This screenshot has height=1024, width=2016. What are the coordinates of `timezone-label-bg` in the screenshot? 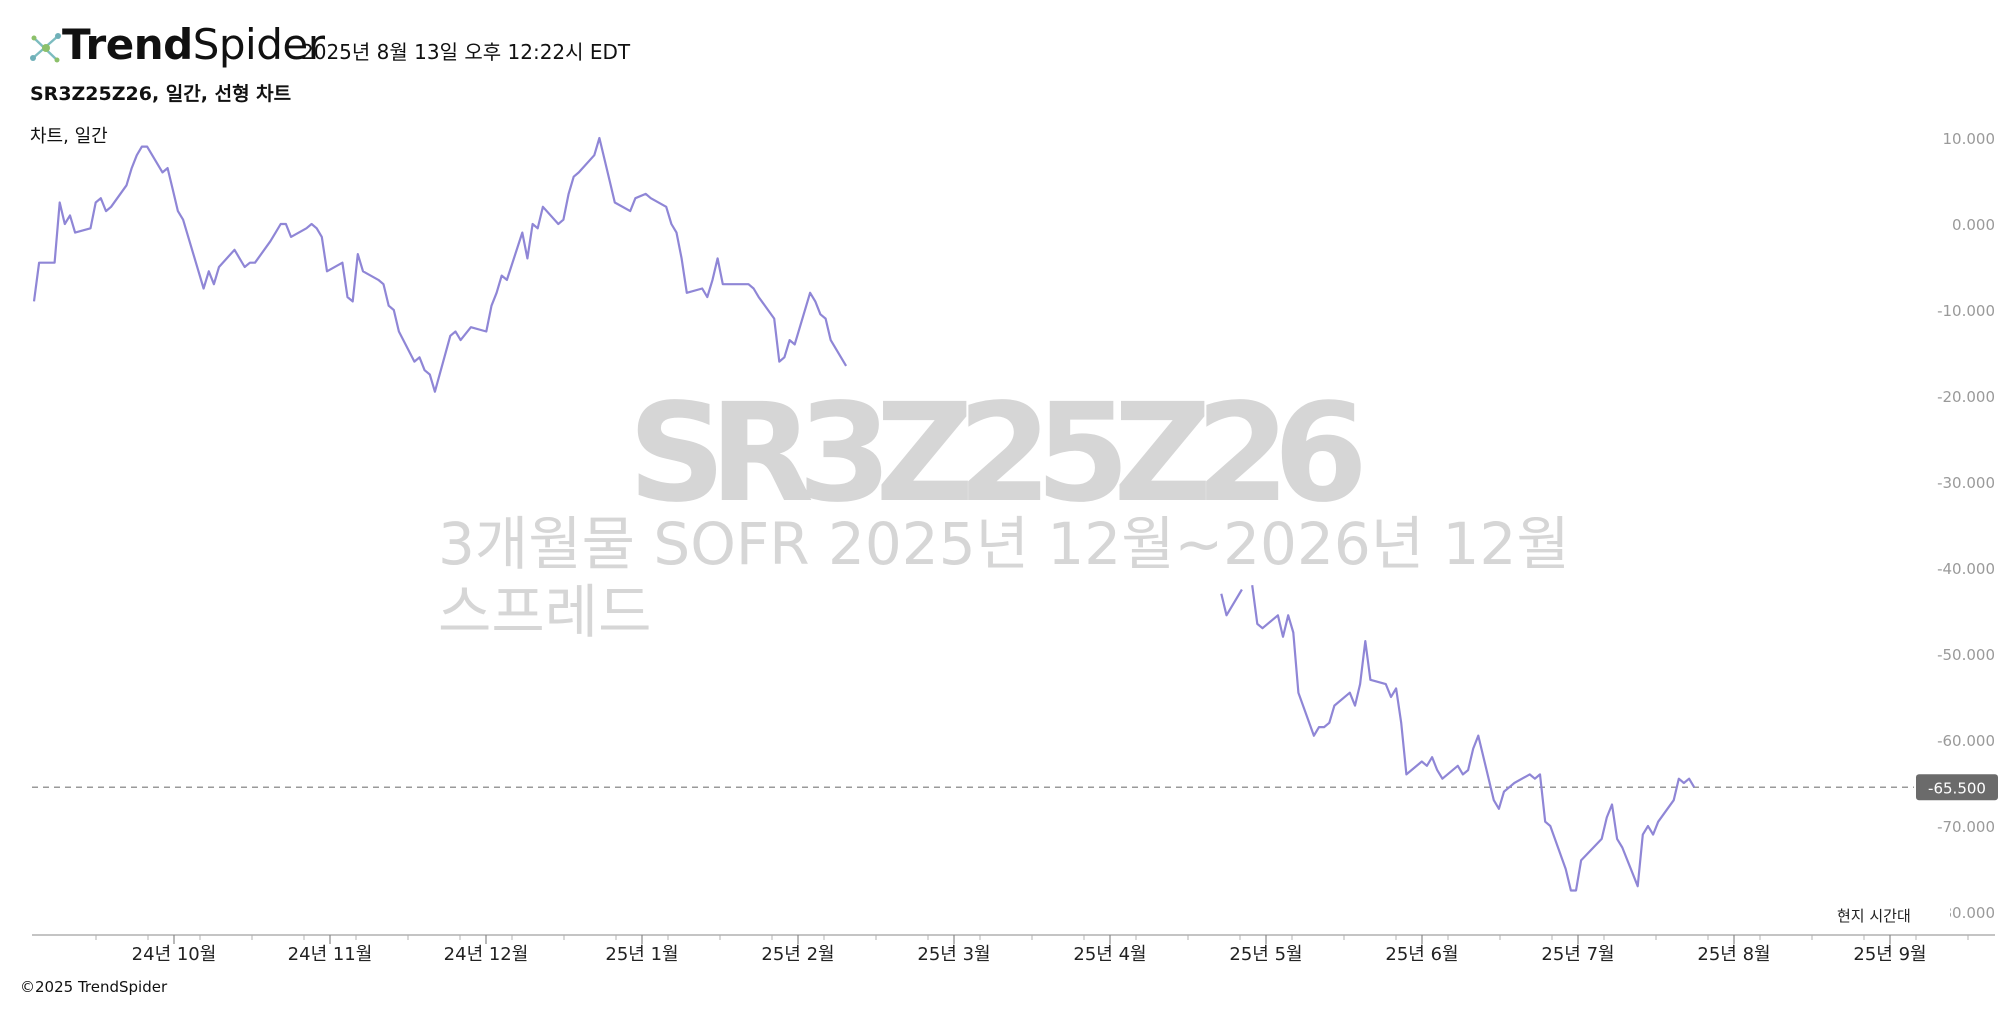 It's located at (1890, 915).